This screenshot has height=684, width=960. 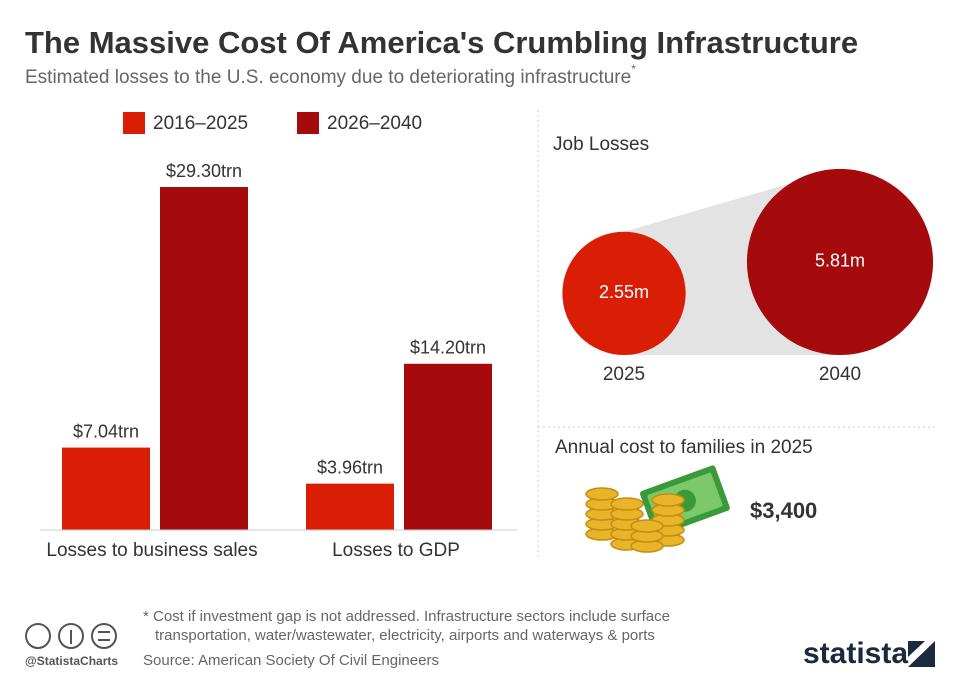 What do you see at coordinates (840, 374) in the screenshot?
I see `bubble-category: 2040` at bounding box center [840, 374].